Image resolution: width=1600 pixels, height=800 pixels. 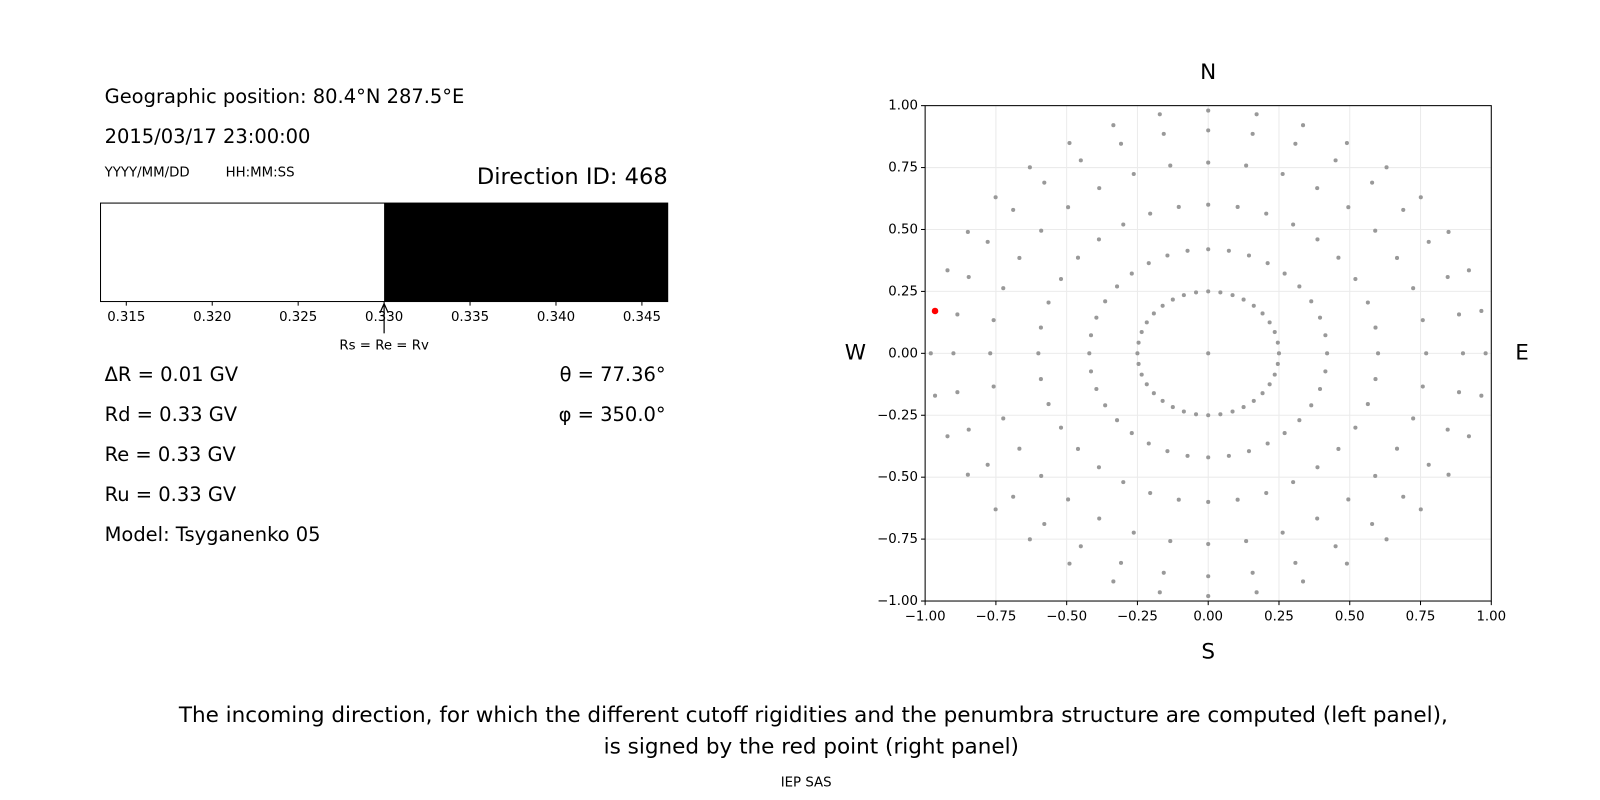 I want to click on compass-label: E, so click(x=1522, y=352).